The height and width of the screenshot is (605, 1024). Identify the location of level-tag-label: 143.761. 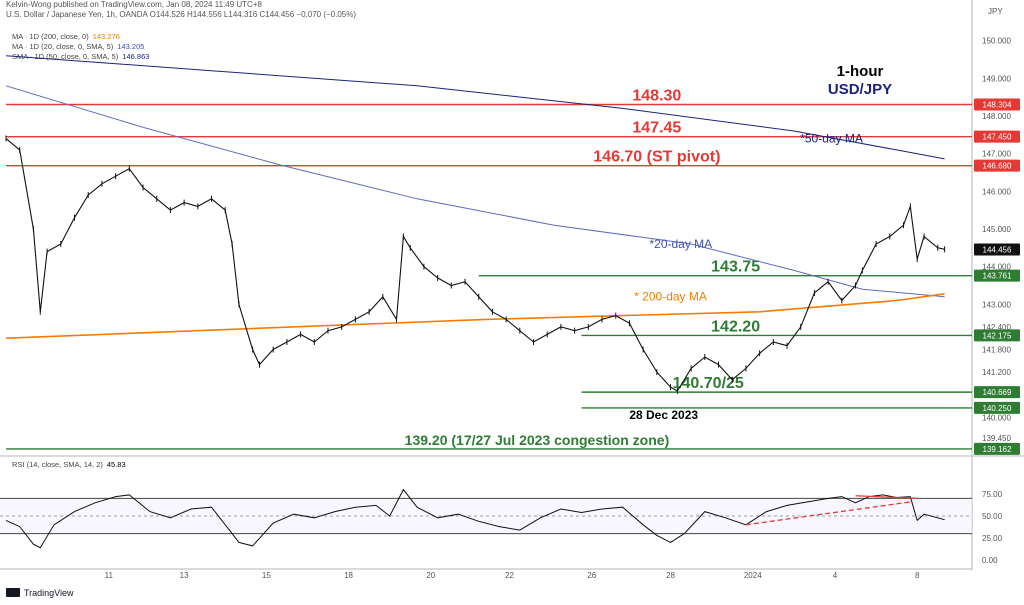
(997, 276).